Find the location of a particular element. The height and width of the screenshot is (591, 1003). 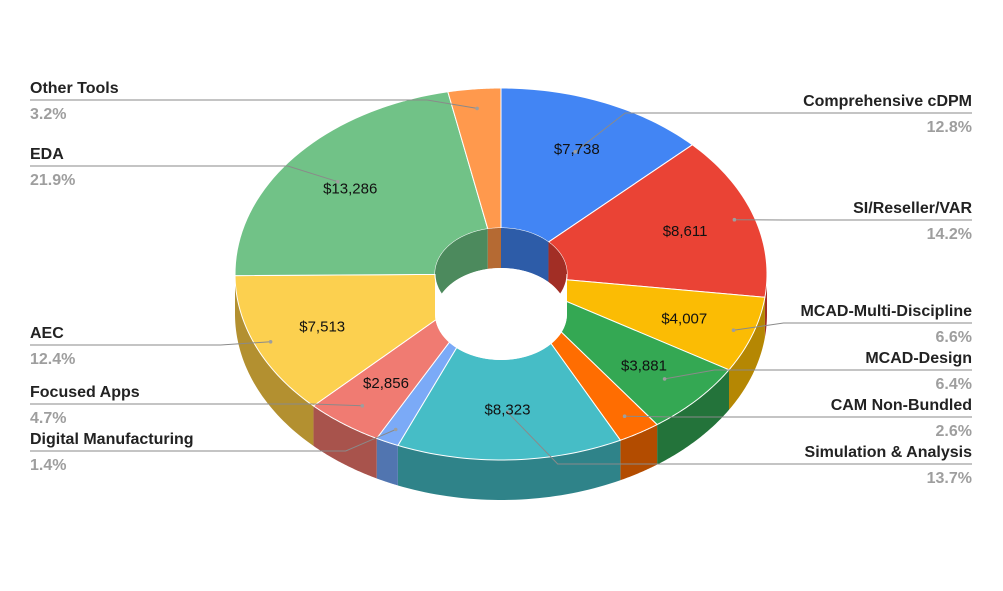

side-wall-cam-non-bundled is located at coordinates (639, 452).